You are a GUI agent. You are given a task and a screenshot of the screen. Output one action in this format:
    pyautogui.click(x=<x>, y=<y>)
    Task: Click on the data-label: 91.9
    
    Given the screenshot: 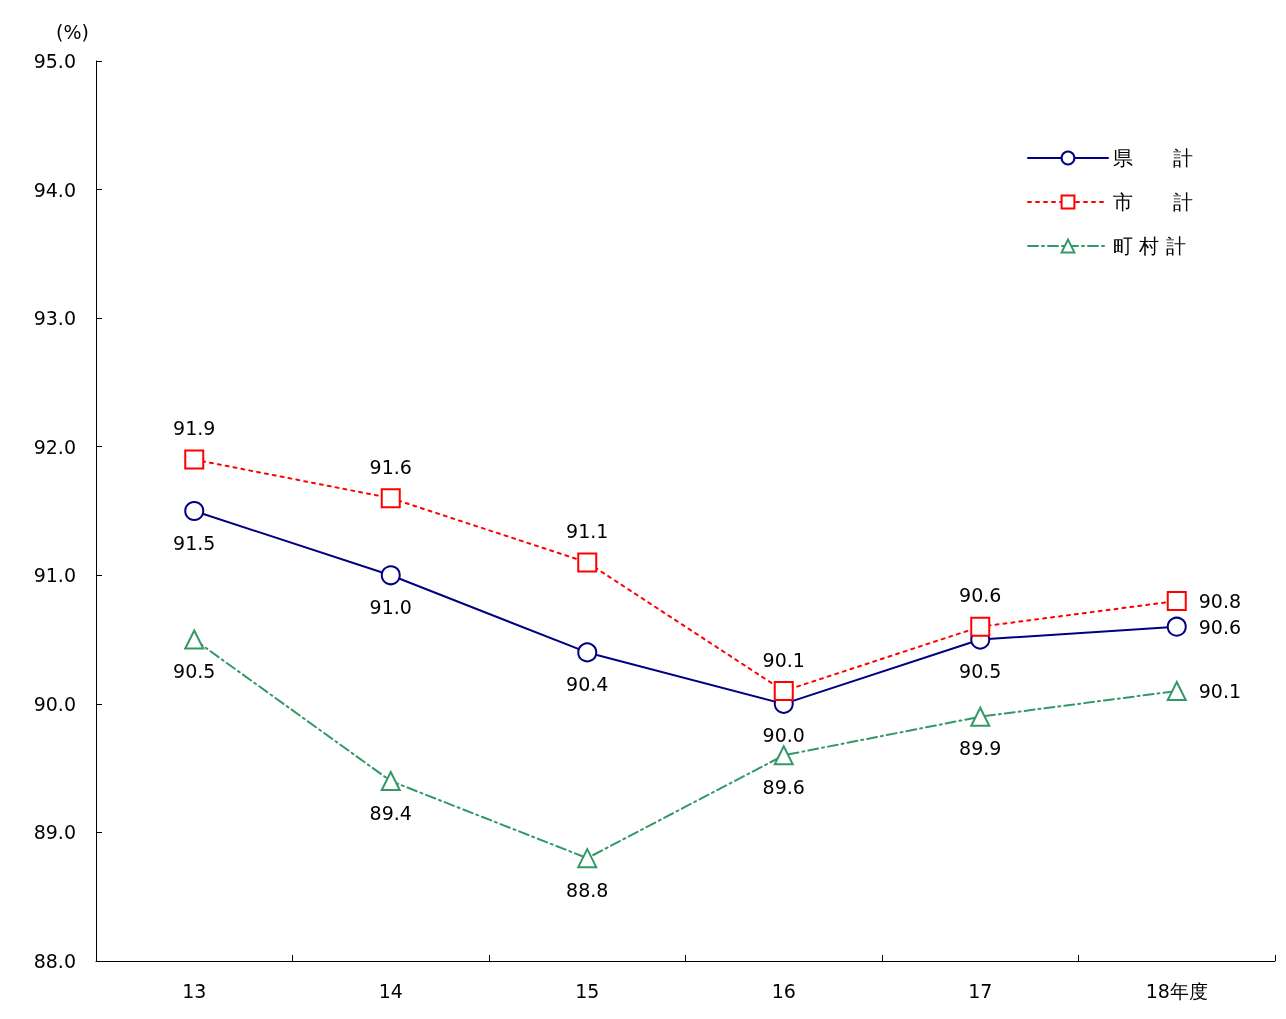 What is the action you would take?
    pyautogui.click(x=194, y=428)
    